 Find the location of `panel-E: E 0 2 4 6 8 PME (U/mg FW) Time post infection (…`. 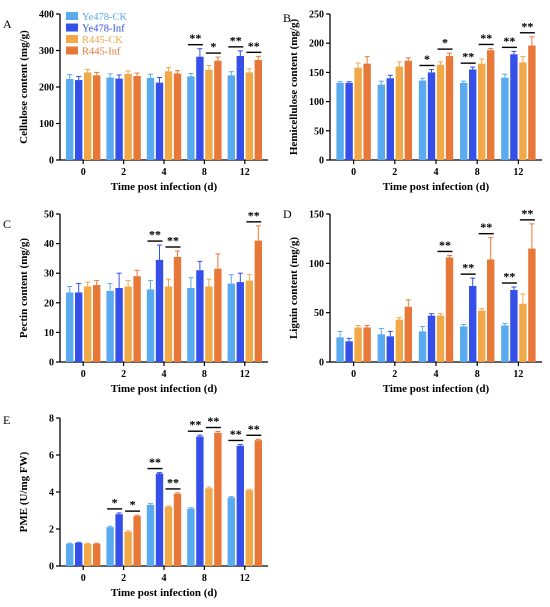

panel-E: E 0 2 4 6 8 PME (U/mg FW) Time post infection (… is located at coordinates (135, 506).